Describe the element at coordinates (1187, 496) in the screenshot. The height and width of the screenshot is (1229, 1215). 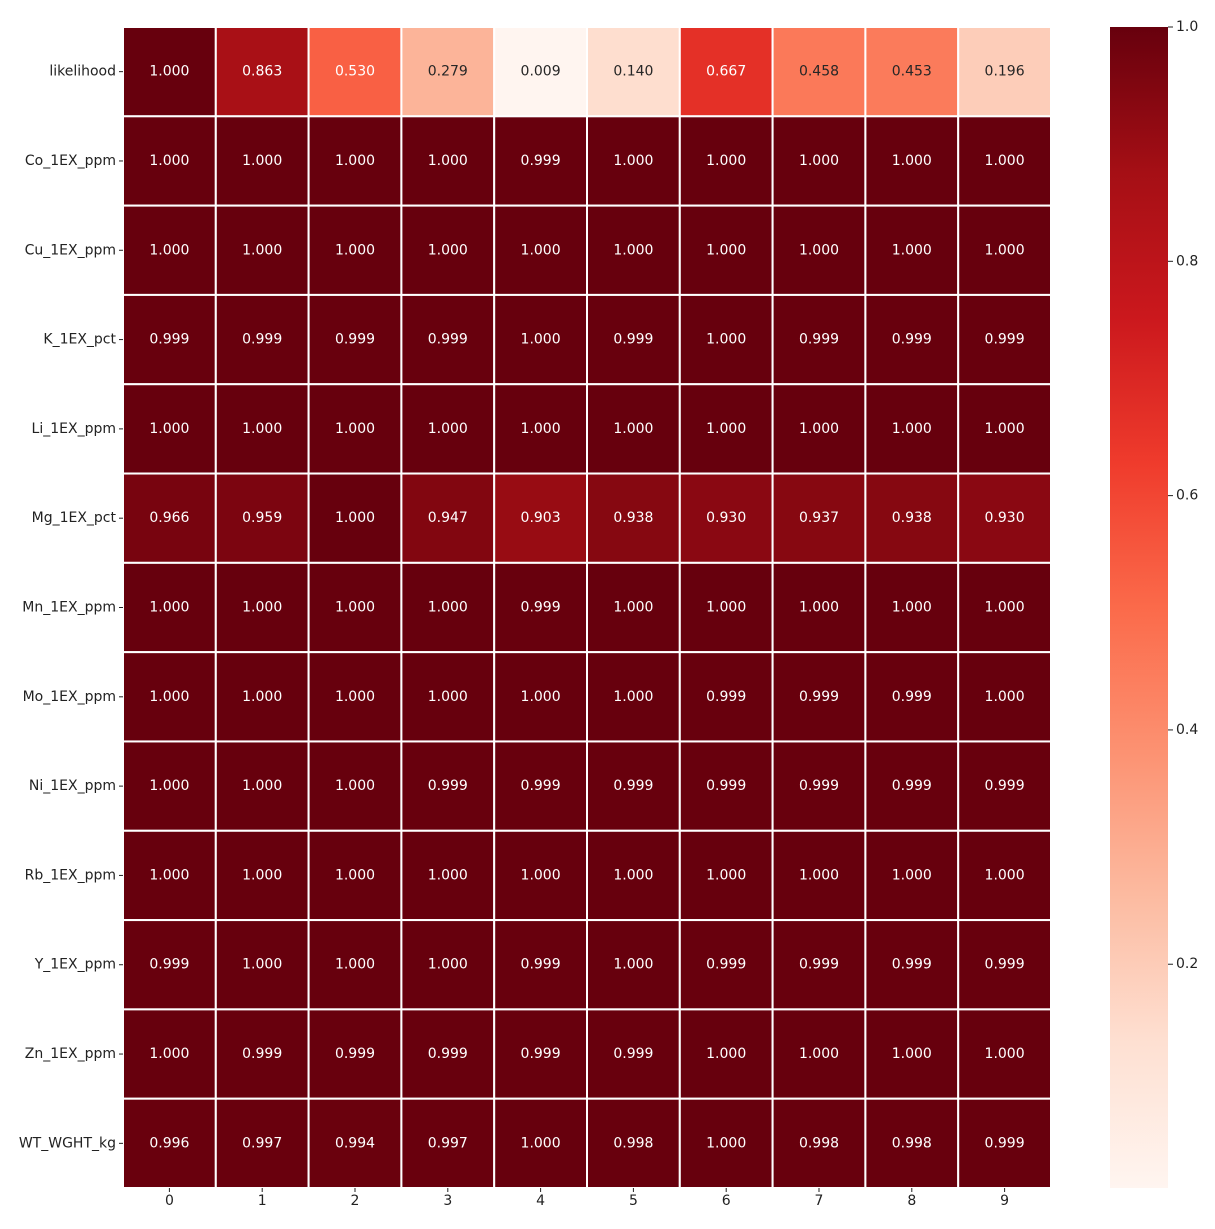
I see `colorbar-tick-label: 0.6` at that location.